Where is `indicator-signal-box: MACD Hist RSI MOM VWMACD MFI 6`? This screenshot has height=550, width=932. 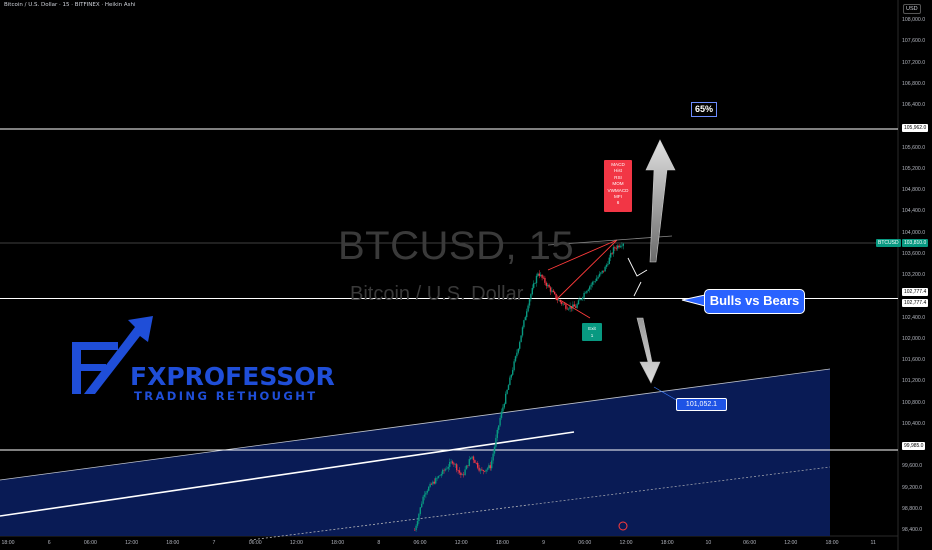 indicator-signal-box: MACD Hist RSI MOM VWMACD MFI 6 is located at coordinates (618, 186).